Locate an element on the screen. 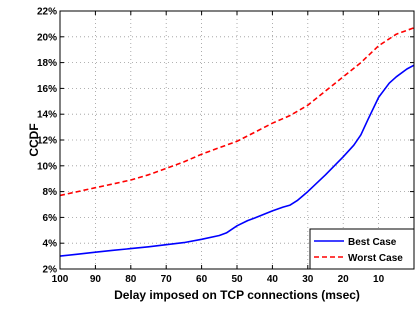  x-tick-label: 40 is located at coordinates (273, 279).